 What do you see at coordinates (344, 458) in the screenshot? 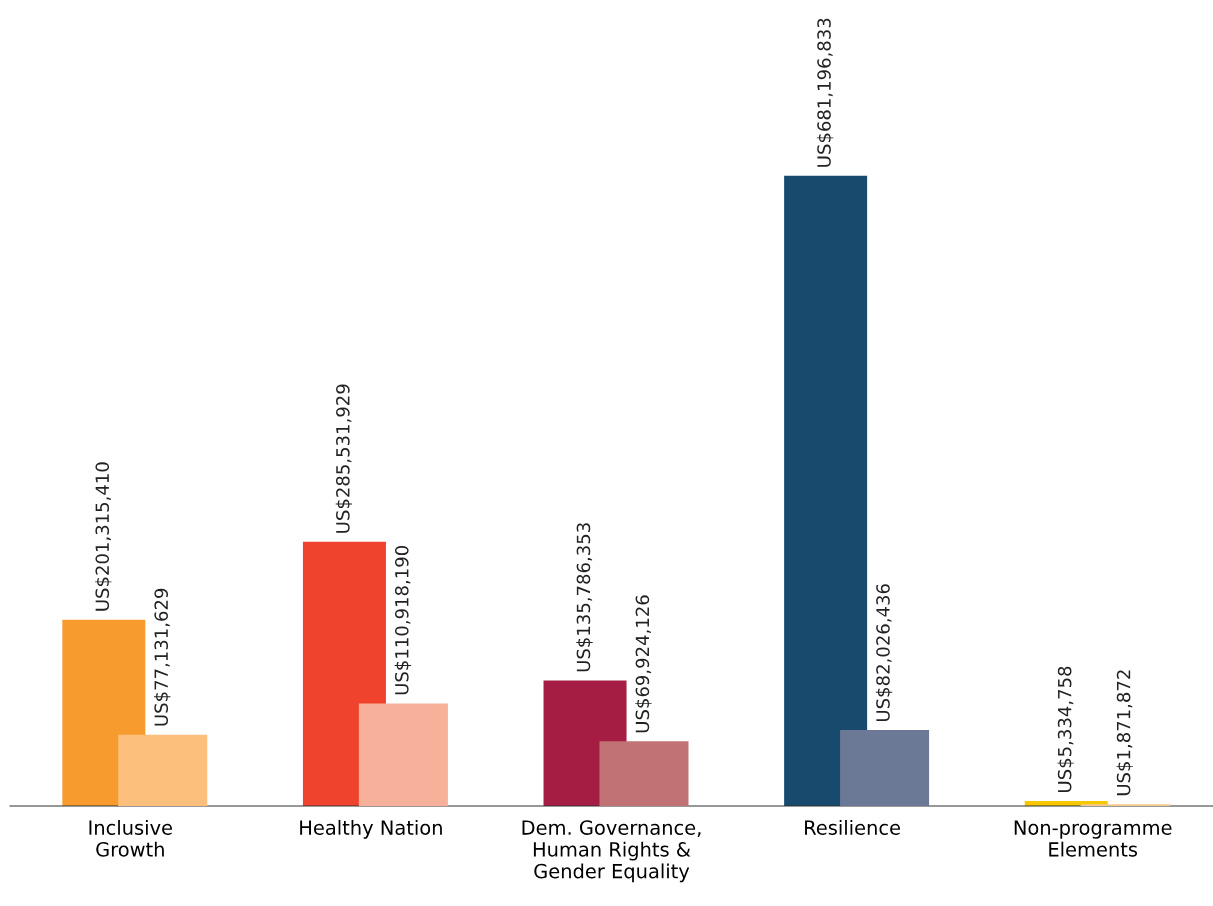
I see `data-label: US$285,531,929` at bounding box center [344, 458].